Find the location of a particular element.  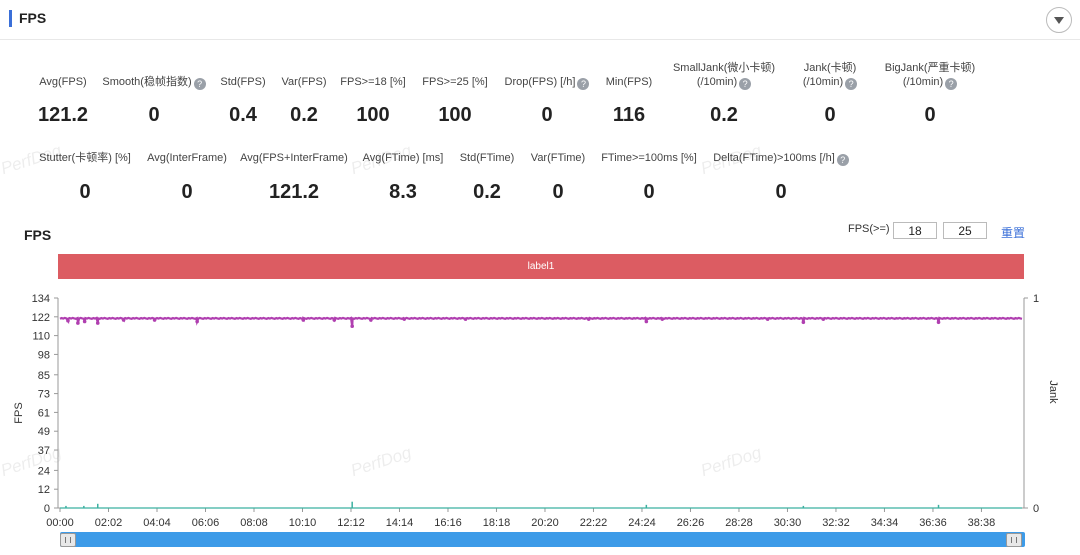

collapse-button is located at coordinates (1059, 20).